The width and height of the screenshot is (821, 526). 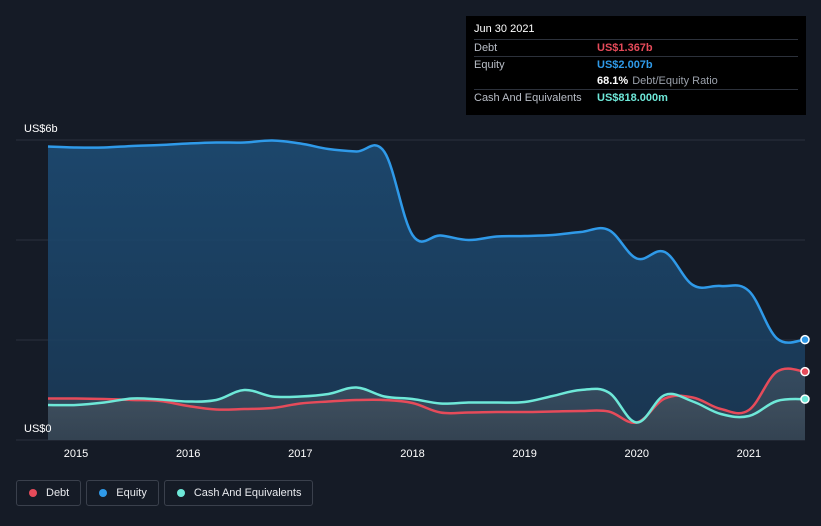 I want to click on legend-item-debt: Debt, so click(x=49, y=493).